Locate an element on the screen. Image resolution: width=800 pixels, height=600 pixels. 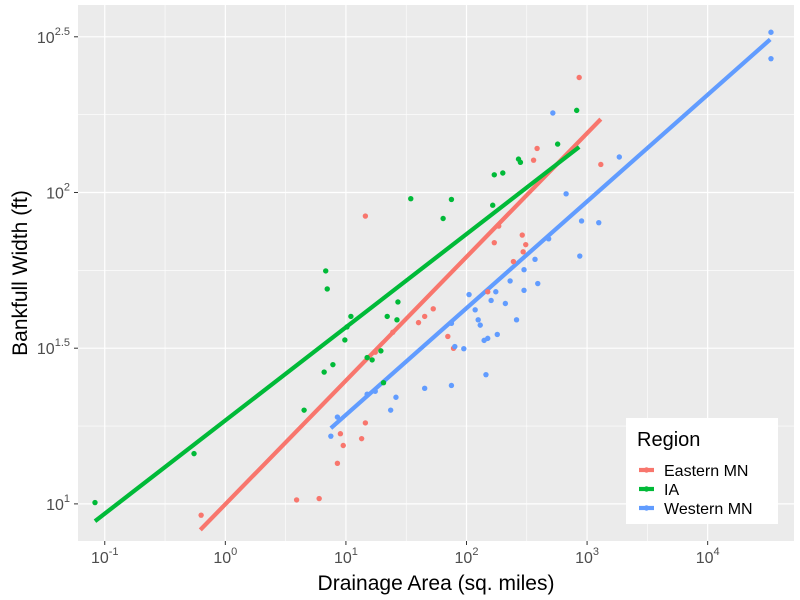
x-tick-label: 10³ is located at coordinates (587, 556).